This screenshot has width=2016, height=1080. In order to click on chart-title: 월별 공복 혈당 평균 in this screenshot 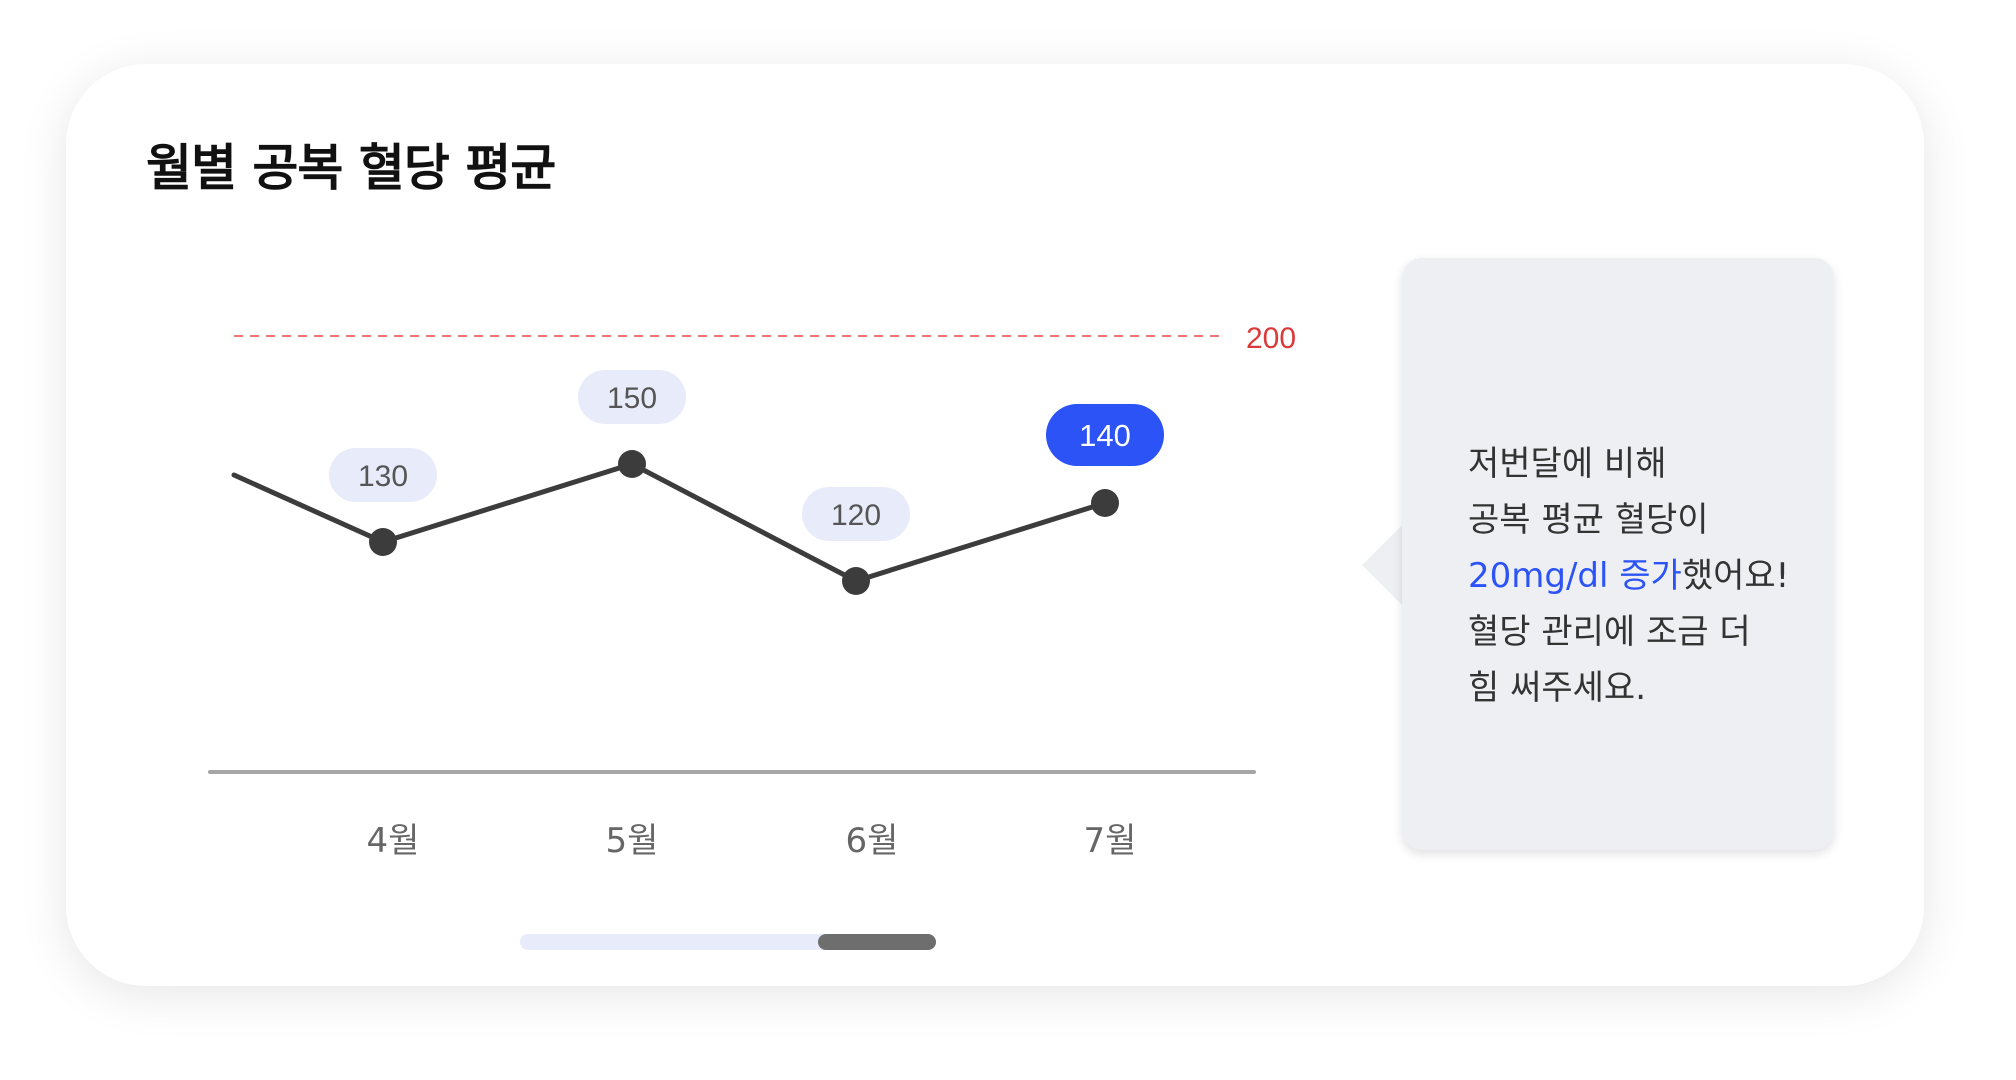, I will do `click(351, 168)`.